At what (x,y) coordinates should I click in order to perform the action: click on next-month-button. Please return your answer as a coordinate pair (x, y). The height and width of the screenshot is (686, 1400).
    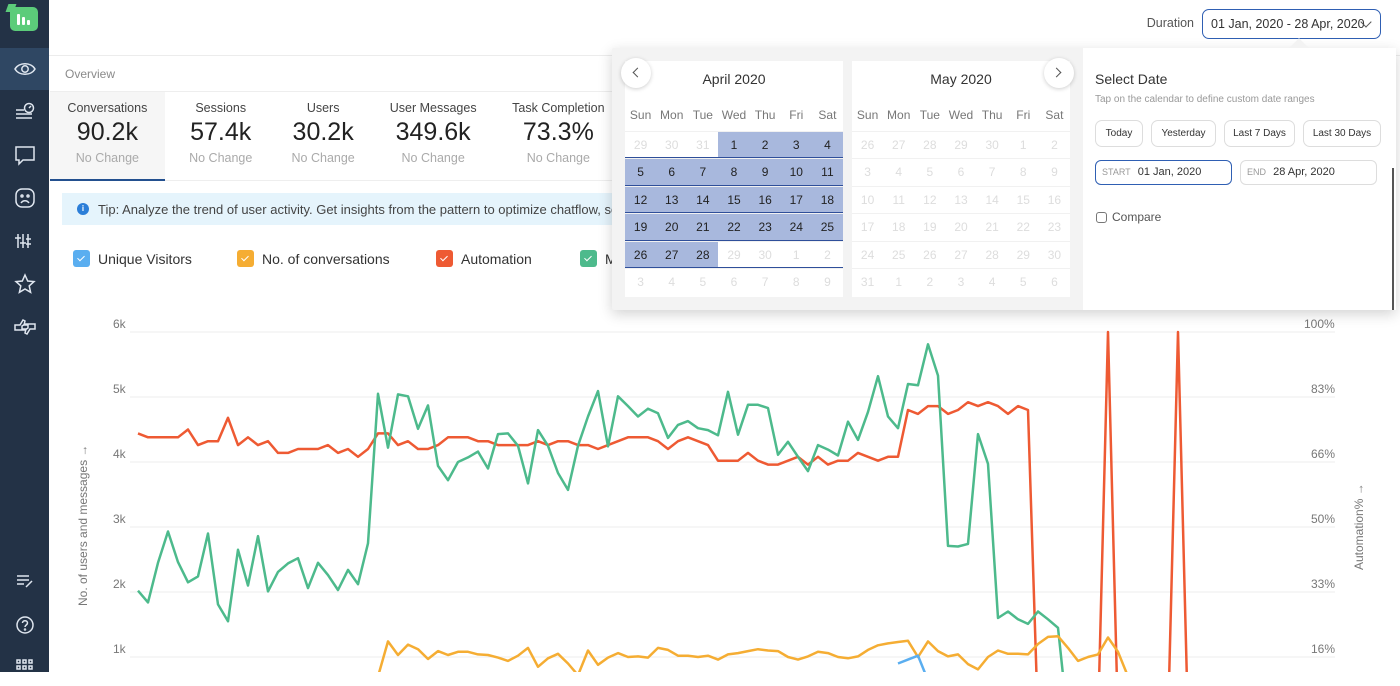
    Looking at the image, I should click on (1059, 73).